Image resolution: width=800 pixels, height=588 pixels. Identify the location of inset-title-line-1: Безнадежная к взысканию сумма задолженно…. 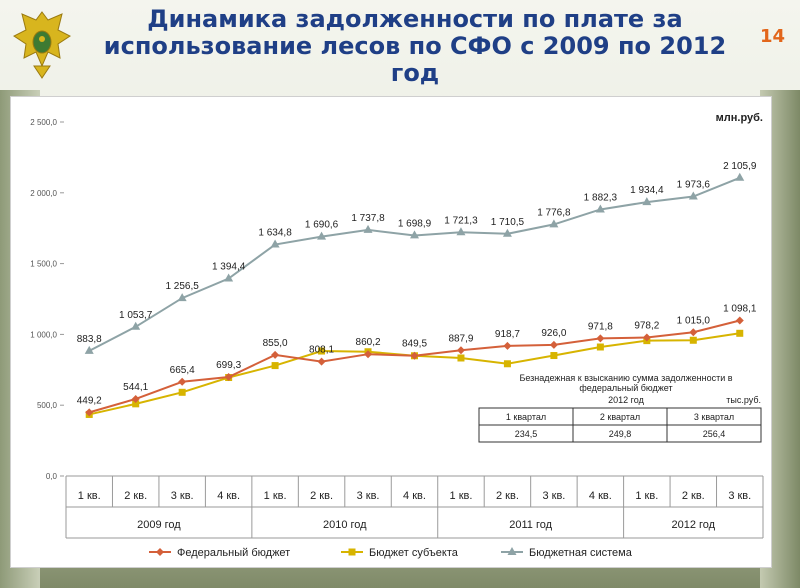
(625, 378).